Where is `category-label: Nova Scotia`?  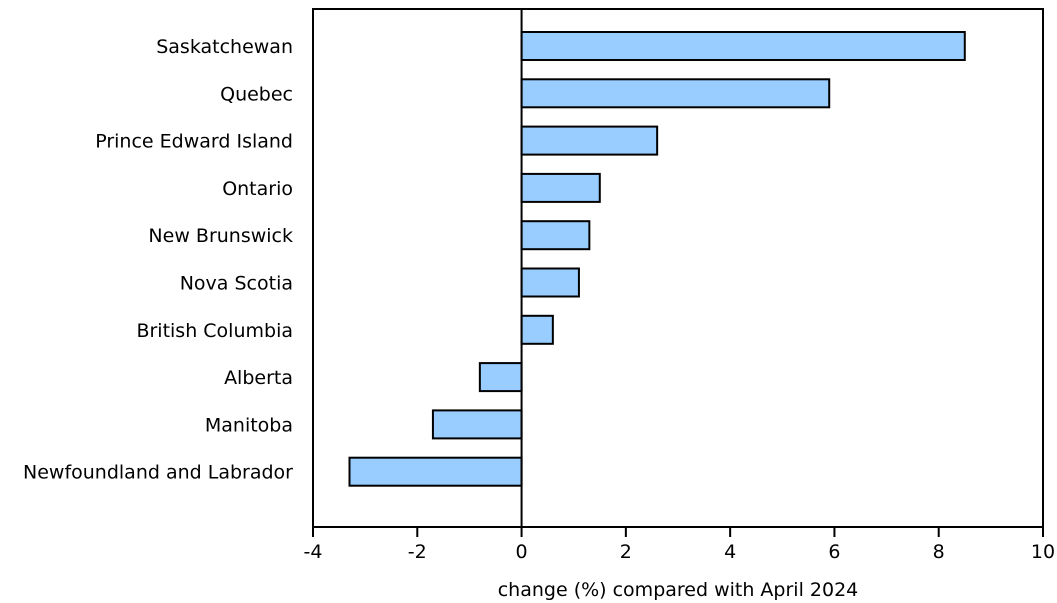 category-label: Nova Scotia is located at coordinates (236, 284).